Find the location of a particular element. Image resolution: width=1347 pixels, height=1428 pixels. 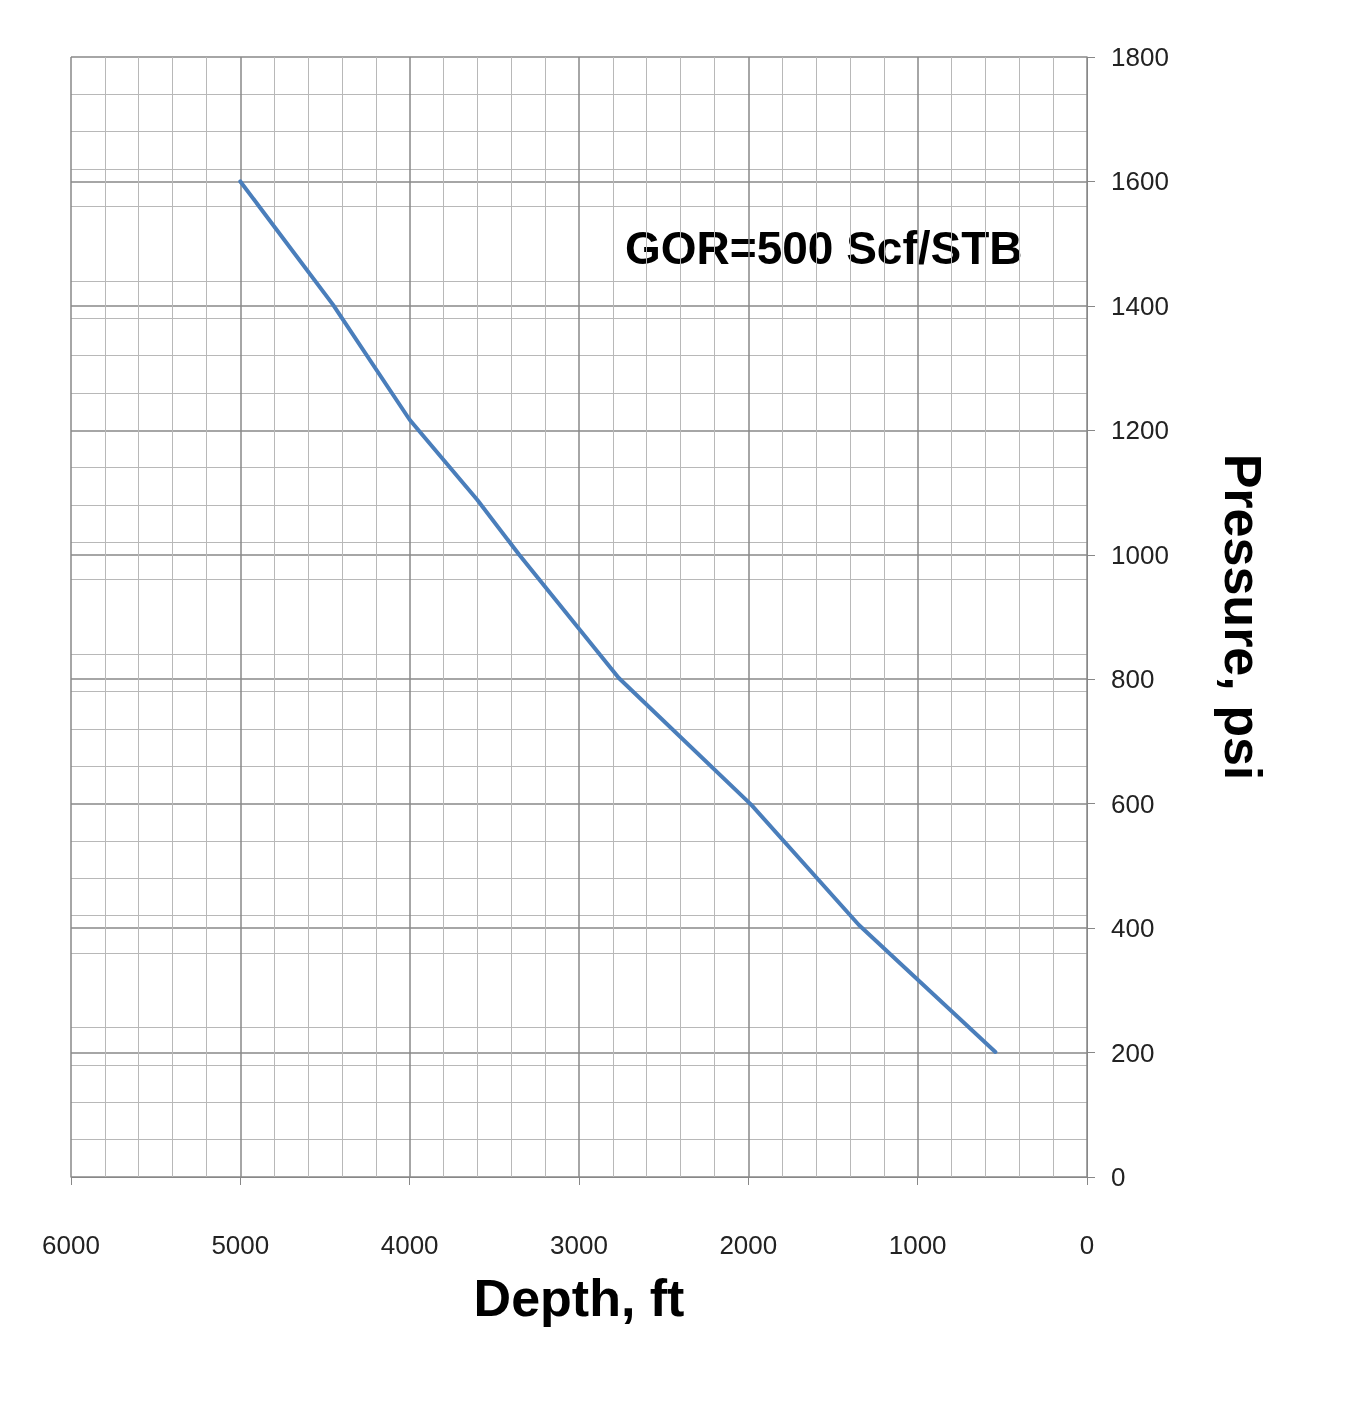

x-tick-label: 4000 is located at coordinates (409, 1245).